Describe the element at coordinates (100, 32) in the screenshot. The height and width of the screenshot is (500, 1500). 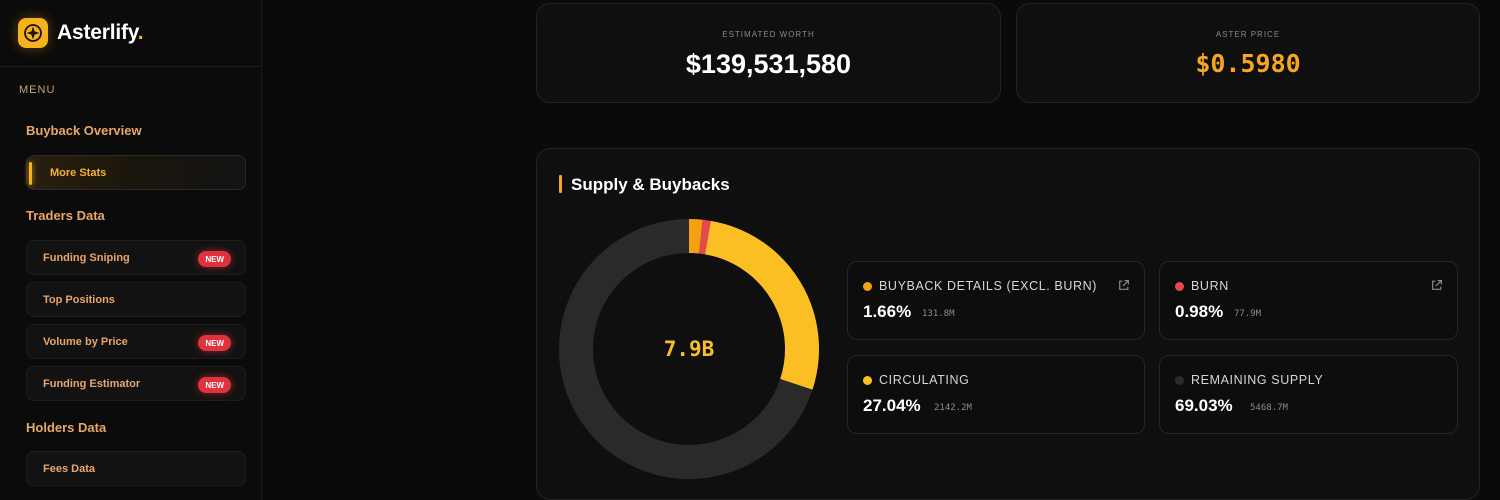
I see `brand-name: Asterlify.` at that location.